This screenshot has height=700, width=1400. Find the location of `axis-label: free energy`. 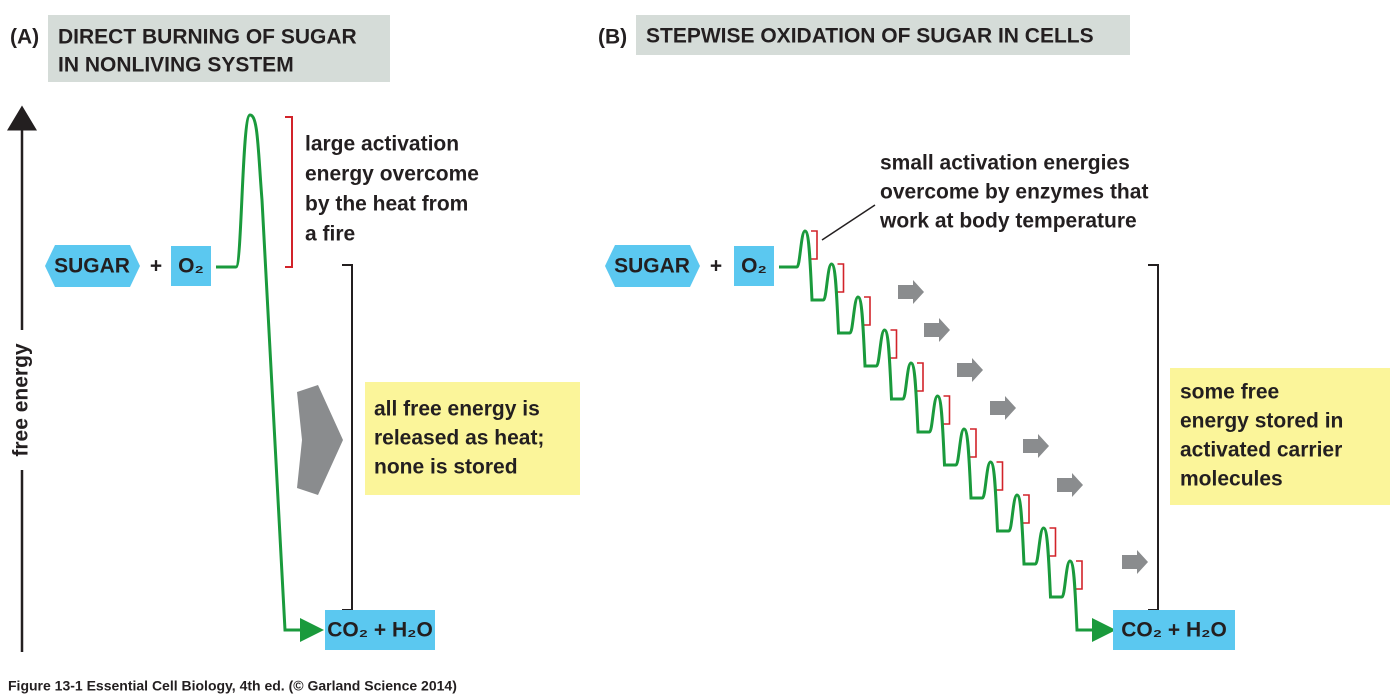

axis-label: free energy is located at coordinates (21, 400).